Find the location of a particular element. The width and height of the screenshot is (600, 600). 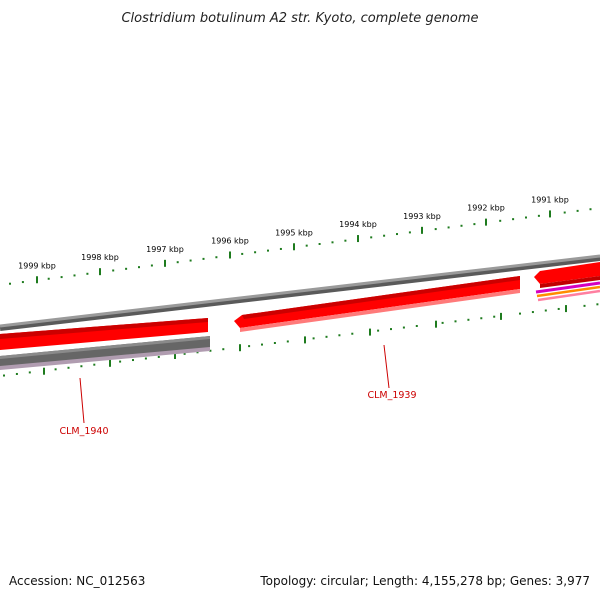

ruler-label: 1995 kbp is located at coordinates (294, 232).